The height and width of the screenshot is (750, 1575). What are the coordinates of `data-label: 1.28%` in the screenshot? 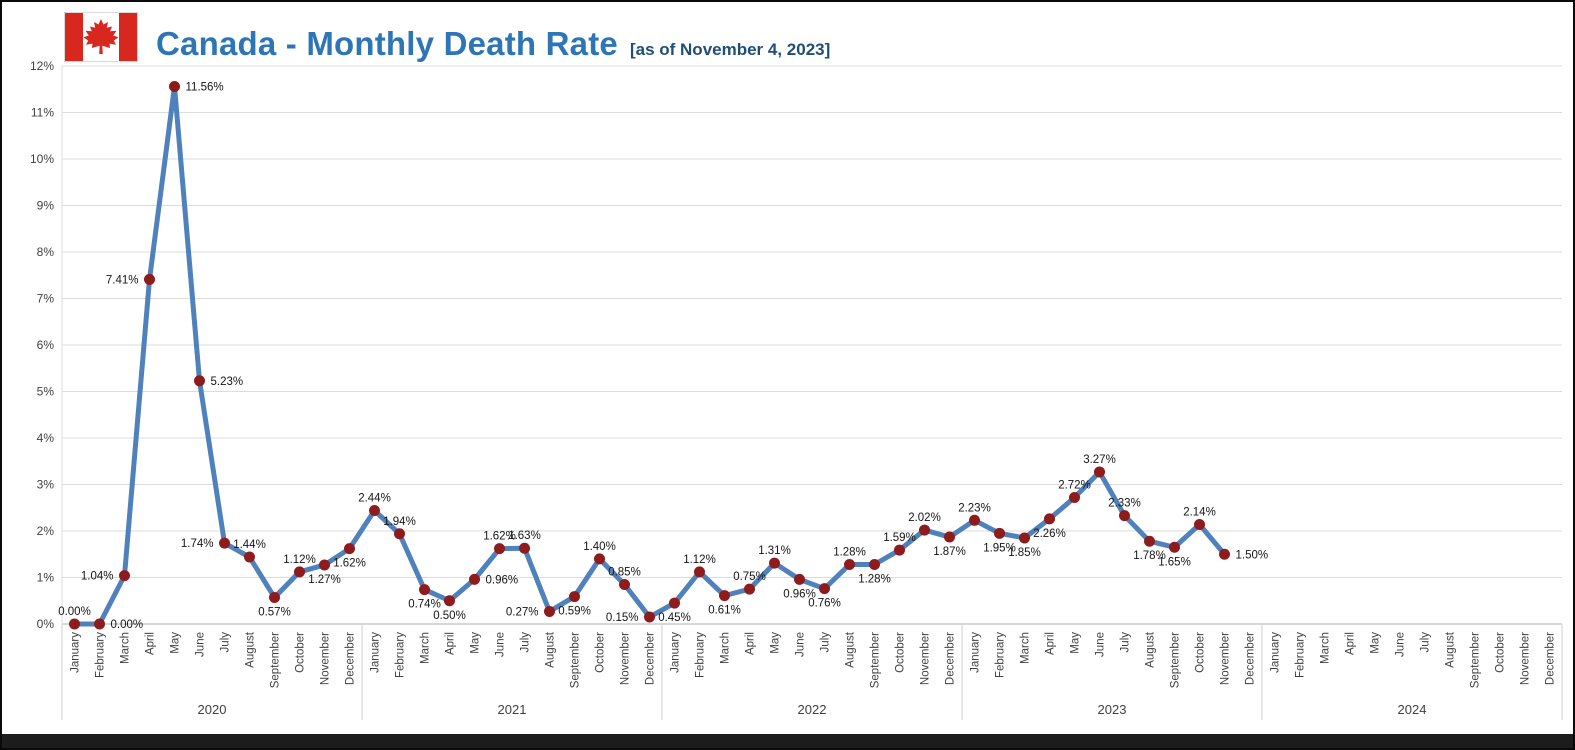 It's located at (849, 552).